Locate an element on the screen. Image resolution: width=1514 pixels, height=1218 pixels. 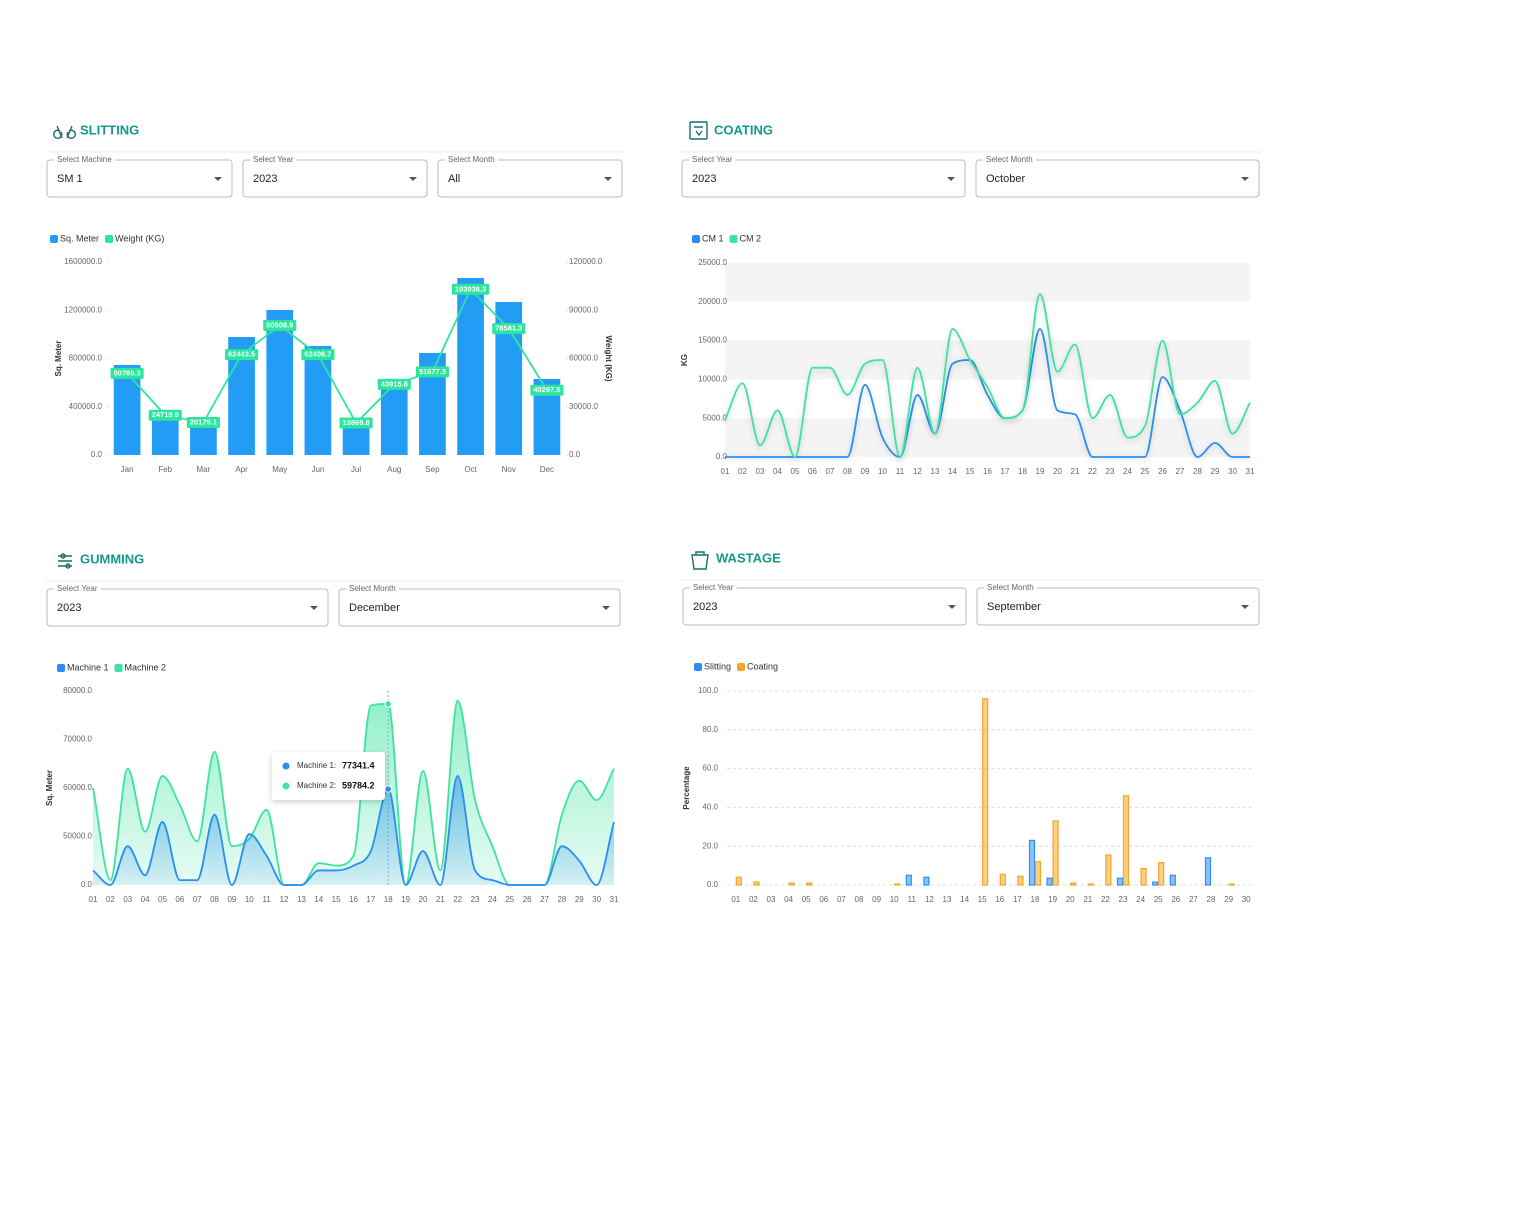
data-label: 24719.9 is located at coordinates (165, 414).